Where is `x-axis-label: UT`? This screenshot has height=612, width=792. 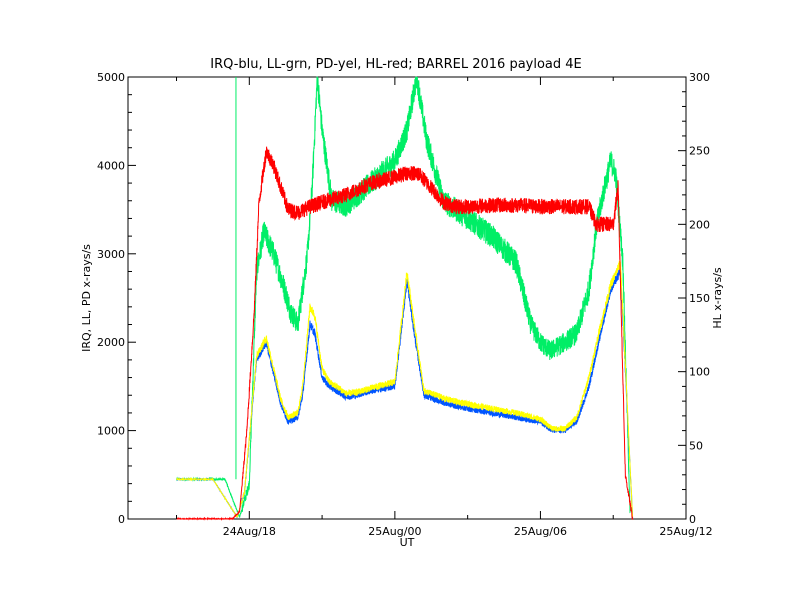 x-axis-label: UT is located at coordinates (407, 542).